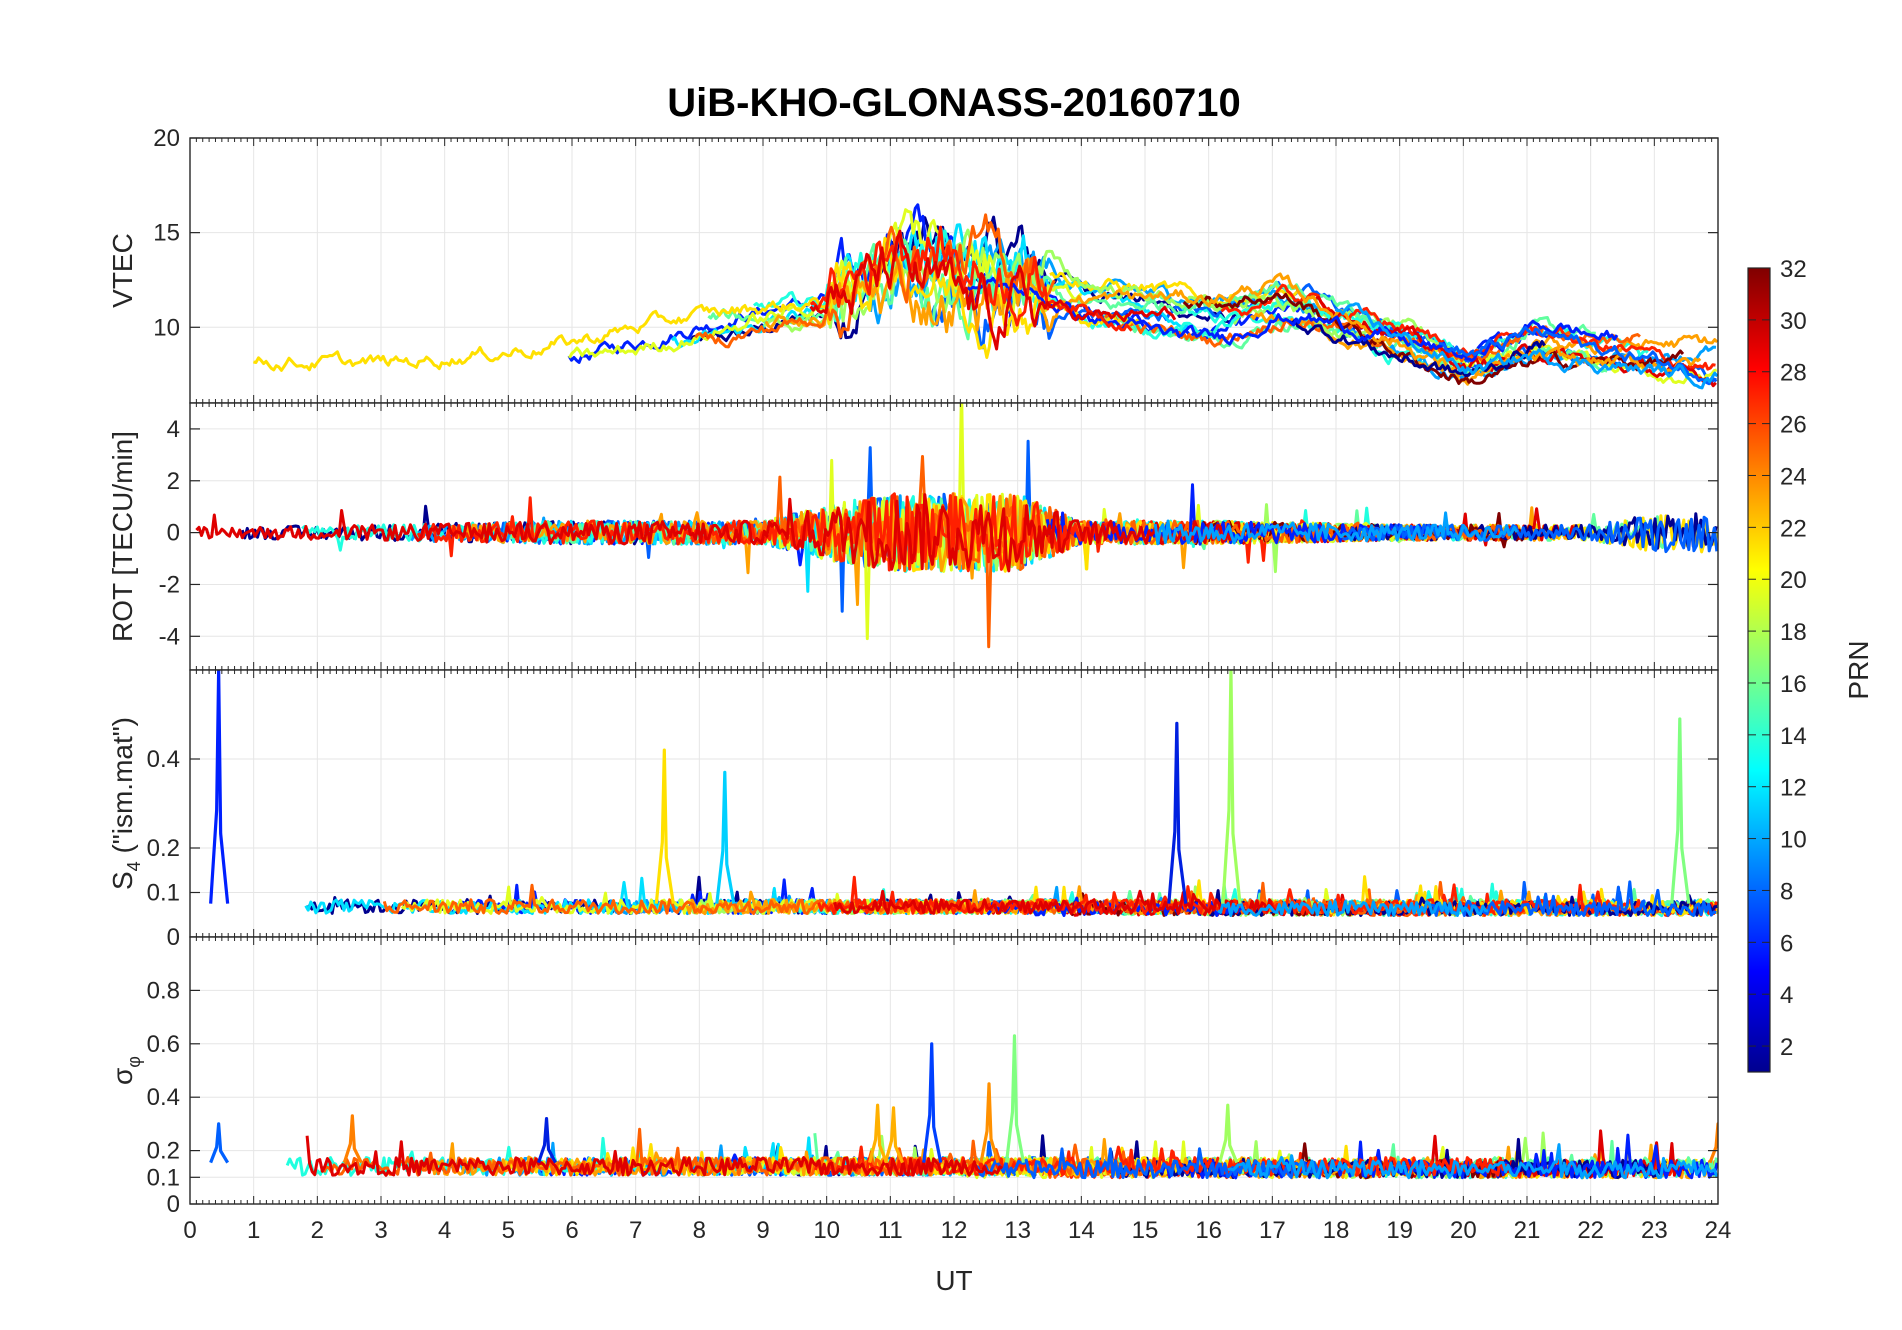 This screenshot has height=1330, width=1902. Describe the element at coordinates (1654, 1230) in the screenshot. I see `x-tick-label: 23` at that location.